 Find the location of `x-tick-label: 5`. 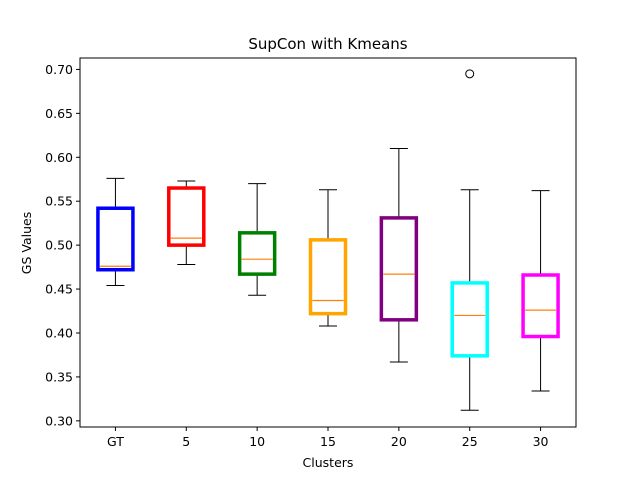

x-tick-label: 5 is located at coordinates (186, 441).